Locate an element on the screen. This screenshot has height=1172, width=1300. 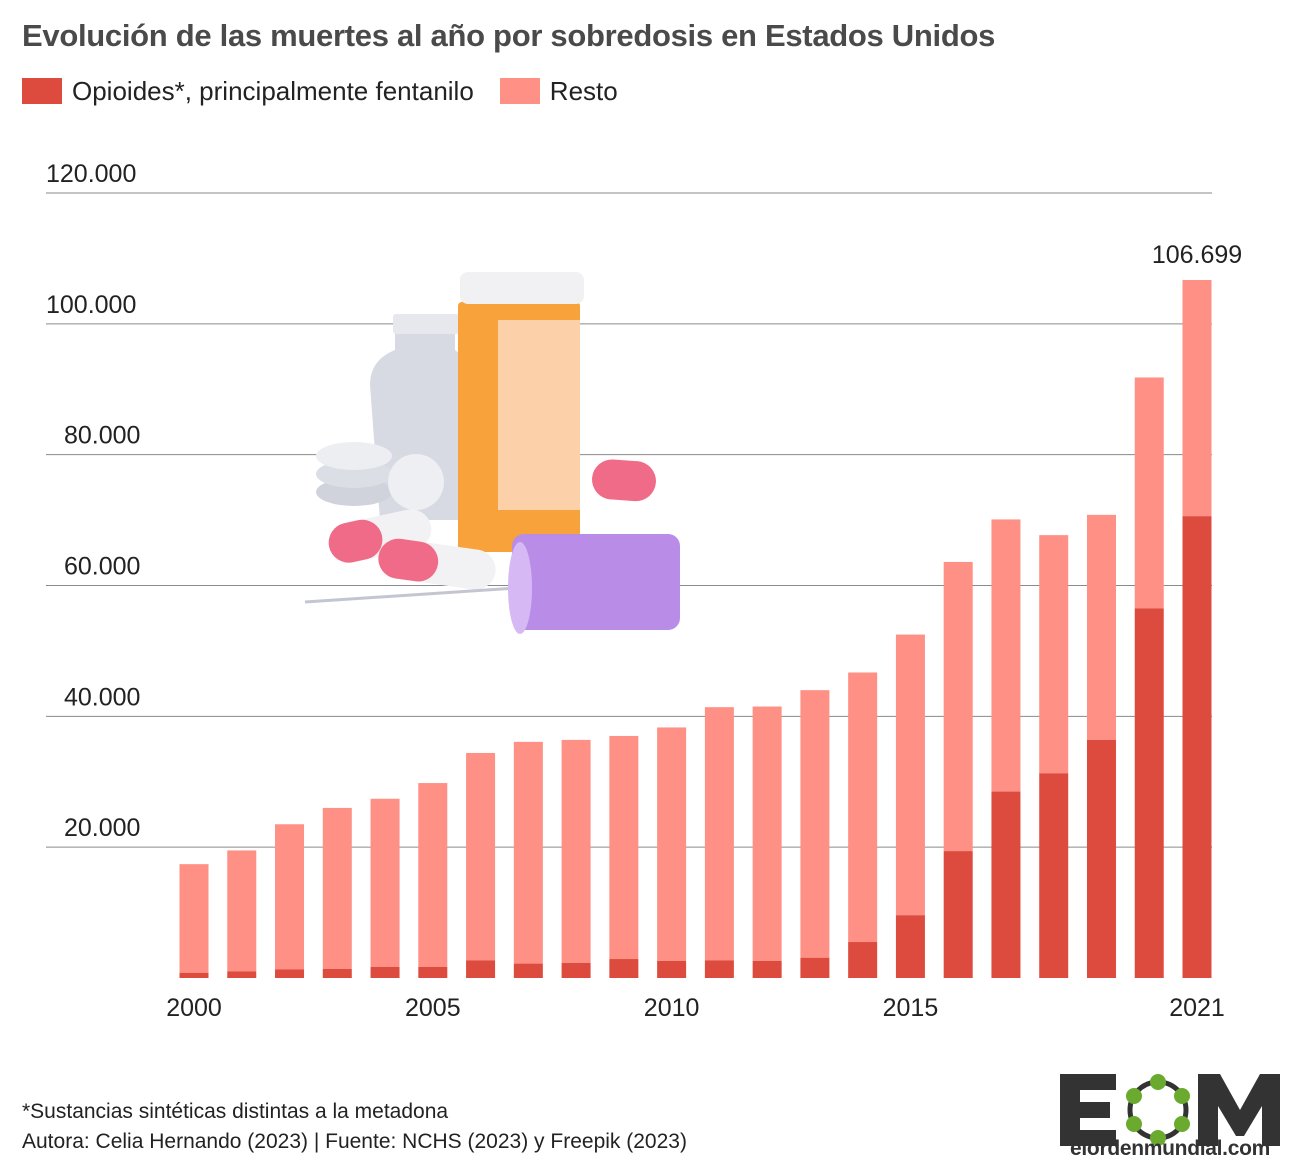
y-tick-label: 100.000 is located at coordinates (91, 305).